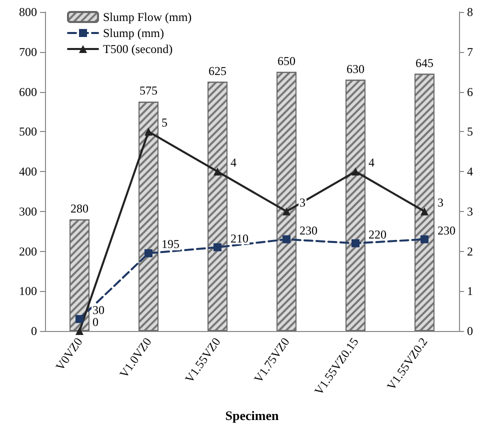 The image size is (494, 427). Describe the element at coordinates (470, 131) in the screenshot. I see `y2-tick-label: 5` at that location.